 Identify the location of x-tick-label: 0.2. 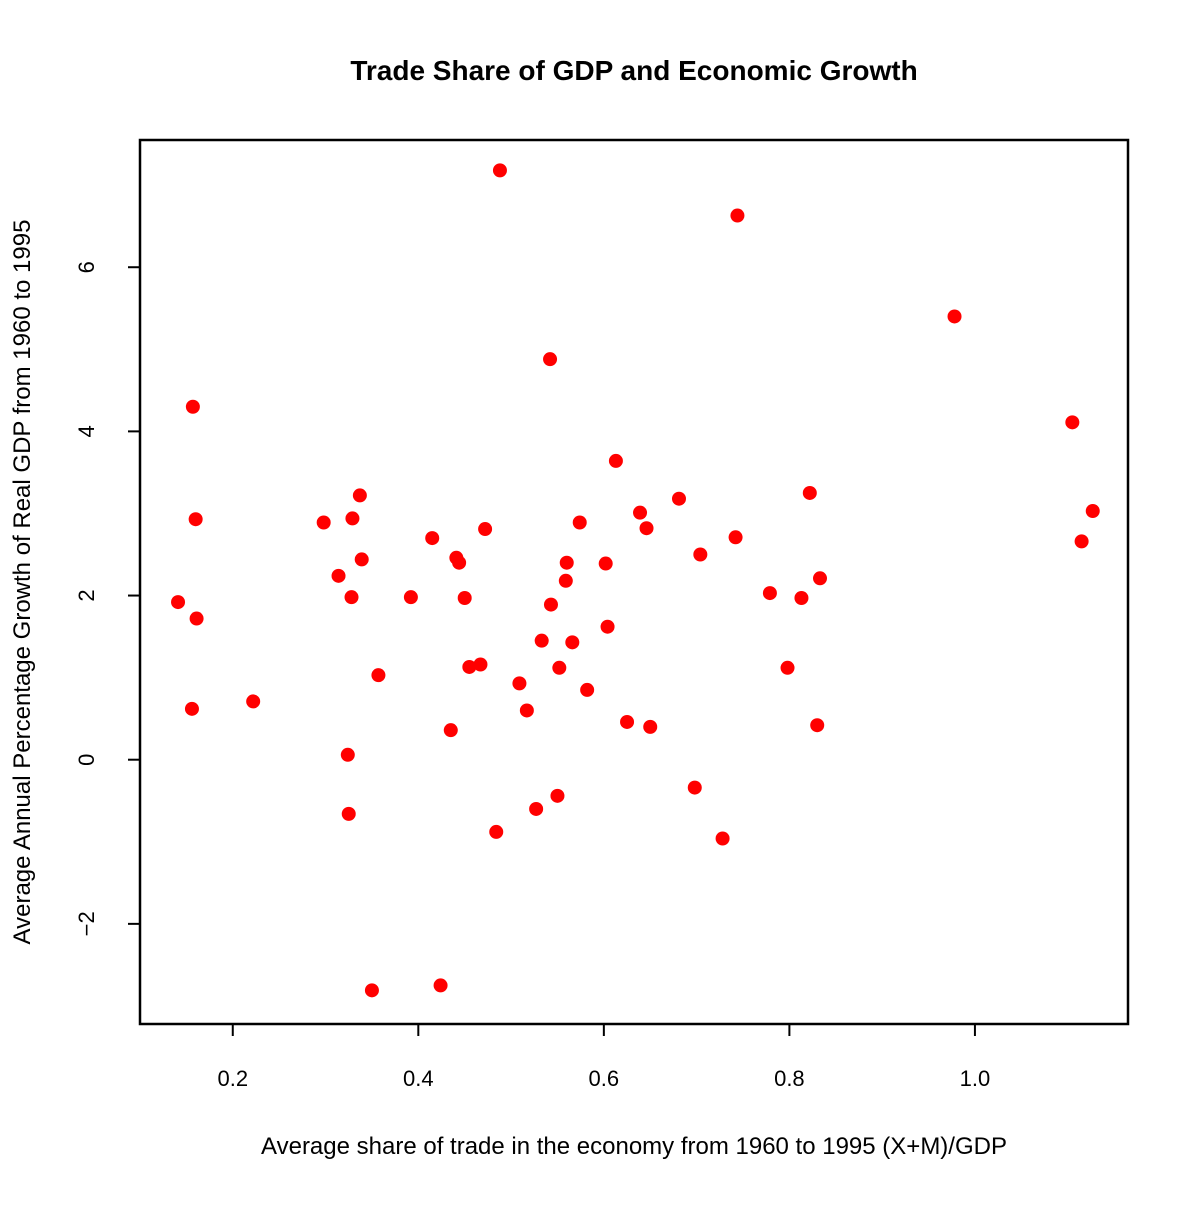
(232, 1078).